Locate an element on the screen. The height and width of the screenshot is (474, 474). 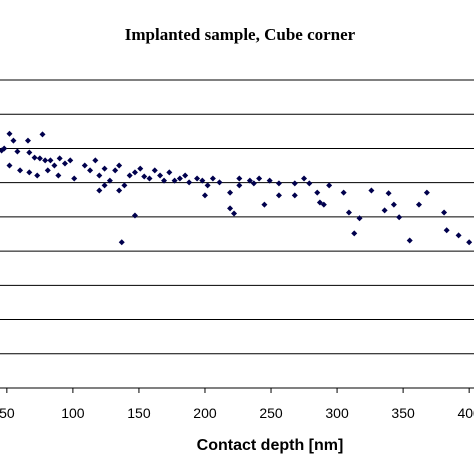
x-axis-label: Contact depth [nm] is located at coordinates (270, 445).